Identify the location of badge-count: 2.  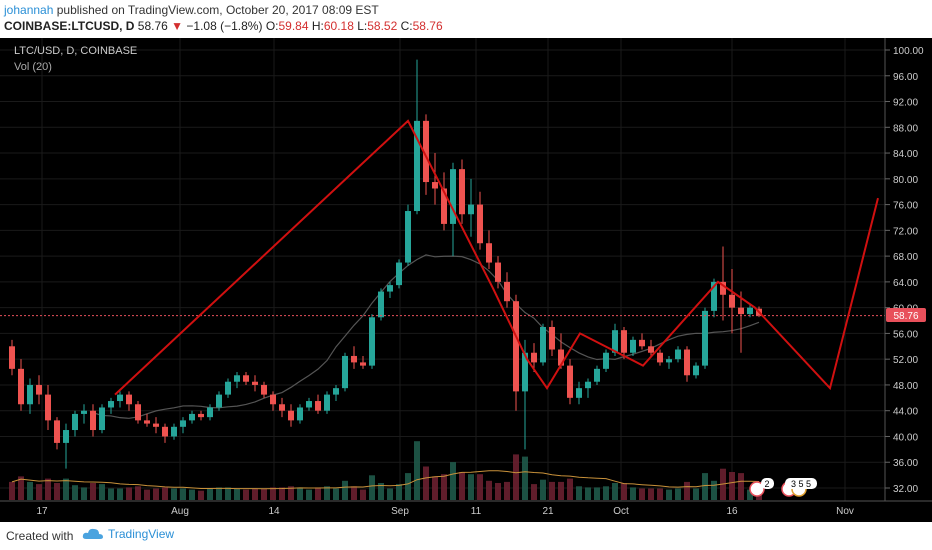
(766, 484).